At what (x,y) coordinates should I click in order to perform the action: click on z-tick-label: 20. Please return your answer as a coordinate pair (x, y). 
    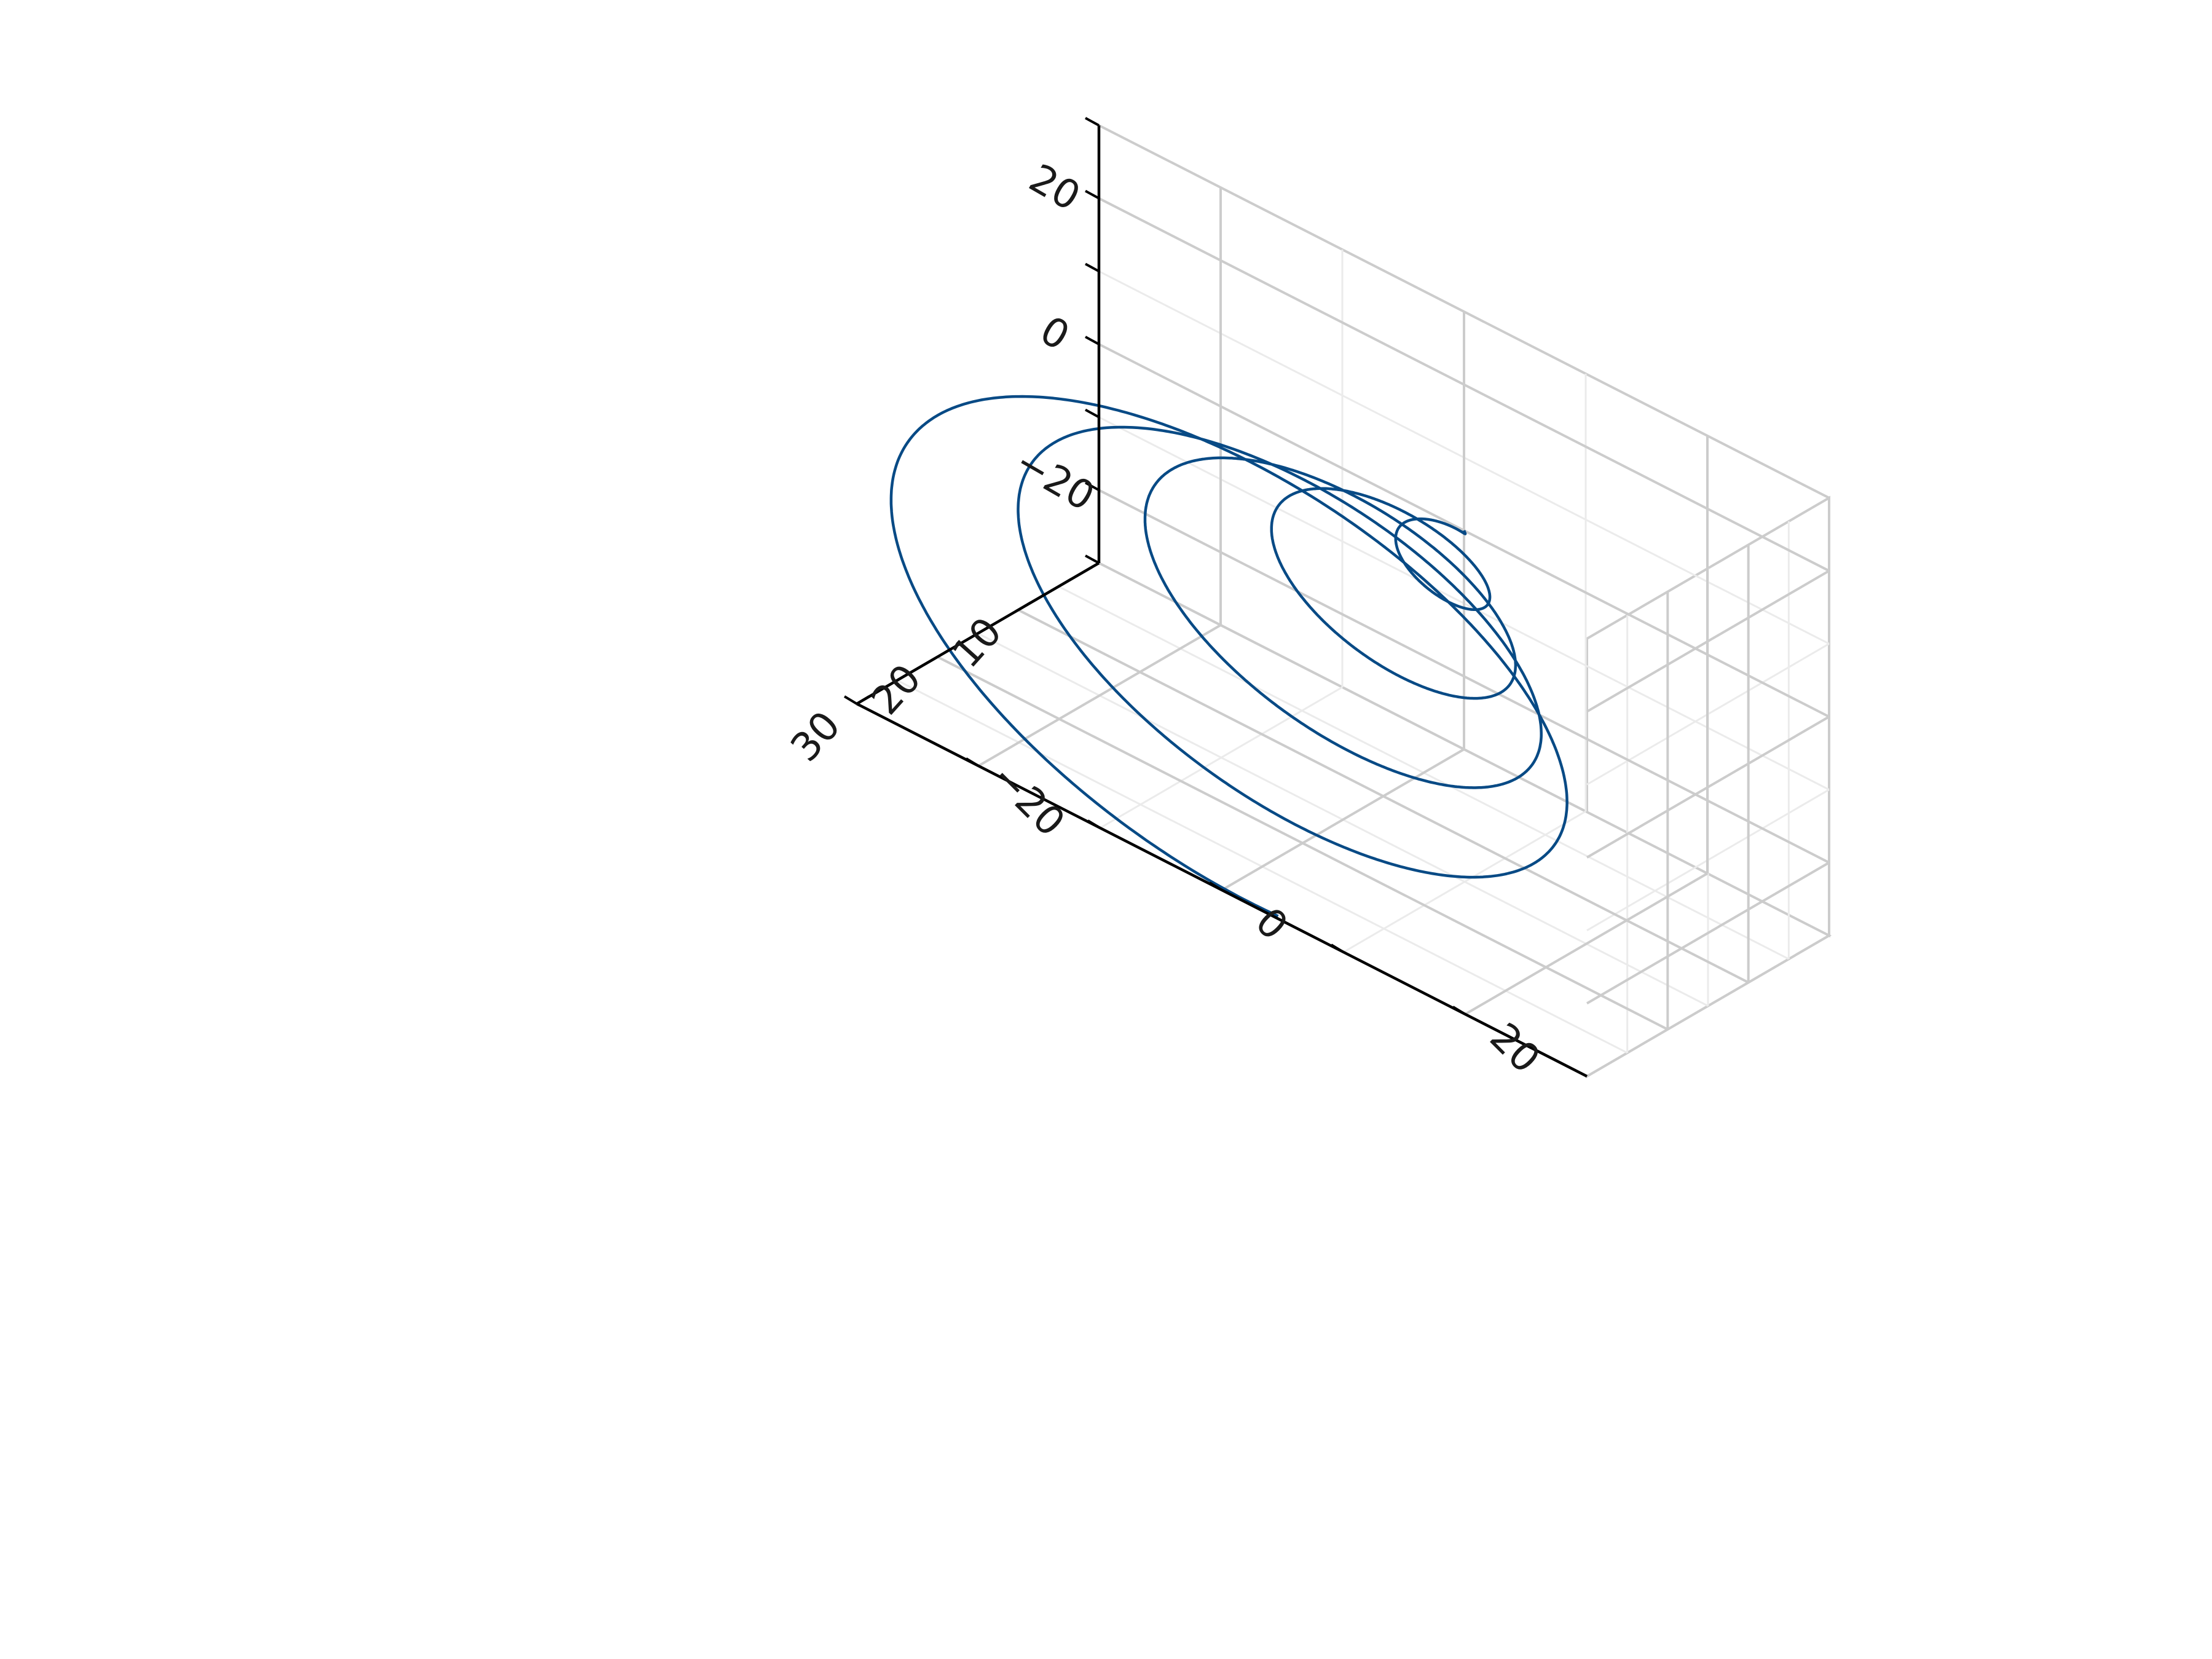
    Looking at the image, I should click on (1054, 188).